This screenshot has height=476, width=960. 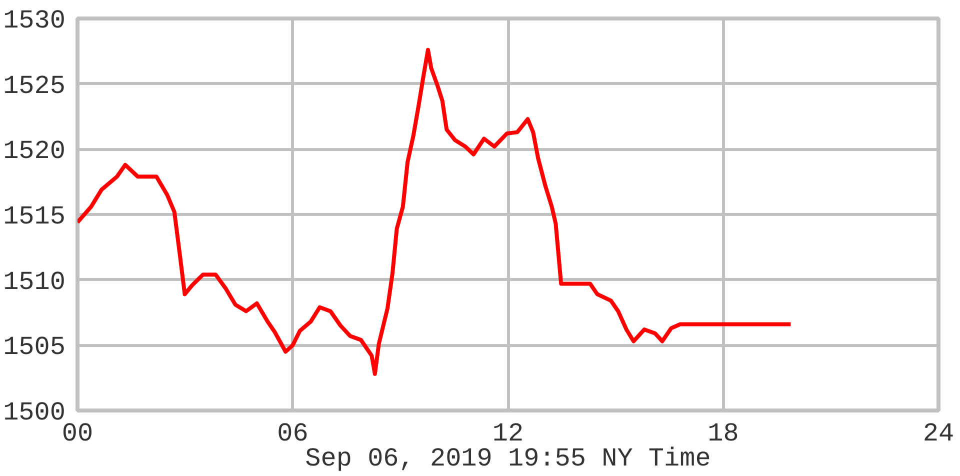 What do you see at coordinates (78, 433) in the screenshot?
I see `x-tick-label: 00` at bounding box center [78, 433].